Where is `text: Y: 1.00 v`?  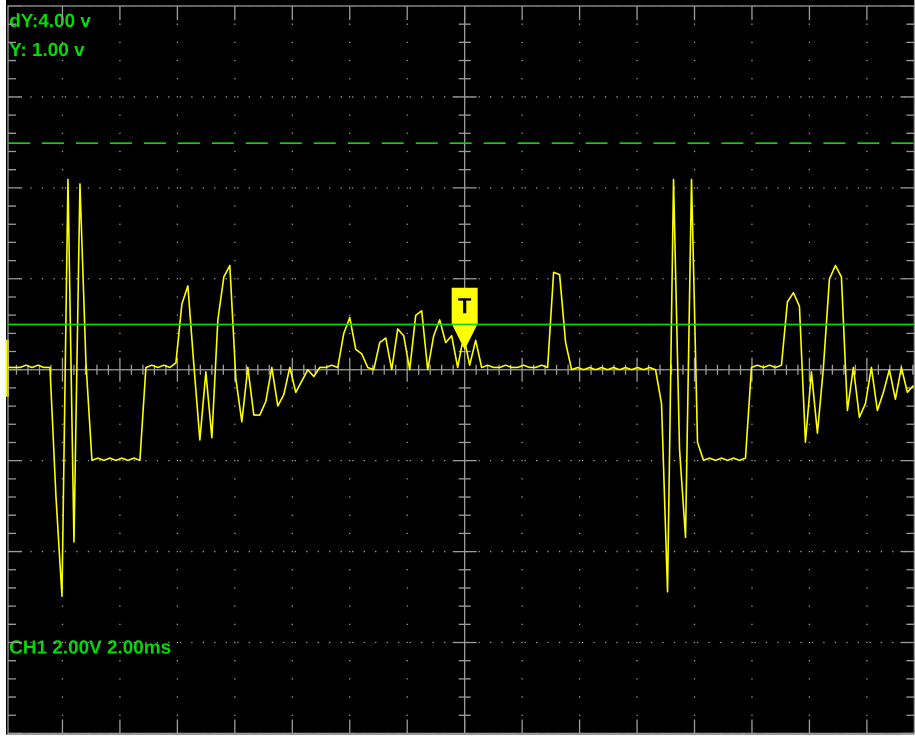
text: Y: 1.00 v is located at coordinates (47, 49).